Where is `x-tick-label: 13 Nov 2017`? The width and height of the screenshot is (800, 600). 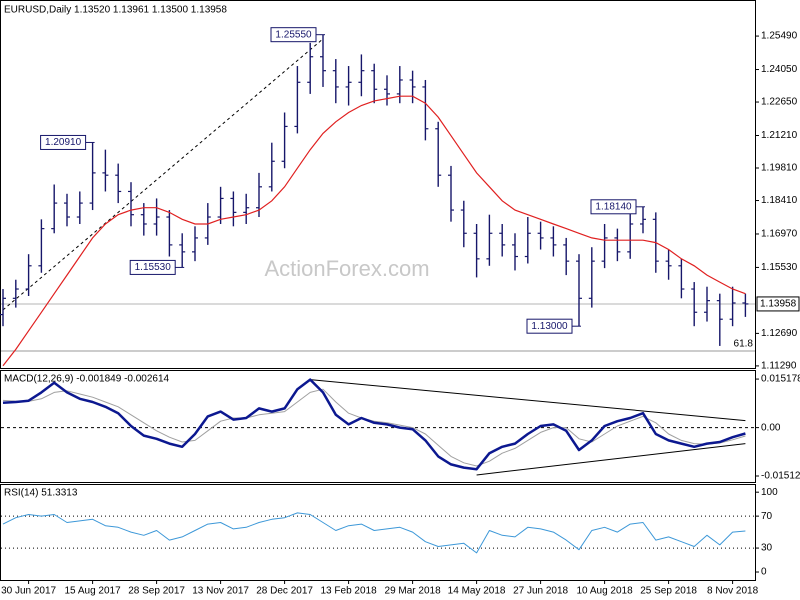 x-tick-label: 13 Nov 2017 is located at coordinates (220, 591).